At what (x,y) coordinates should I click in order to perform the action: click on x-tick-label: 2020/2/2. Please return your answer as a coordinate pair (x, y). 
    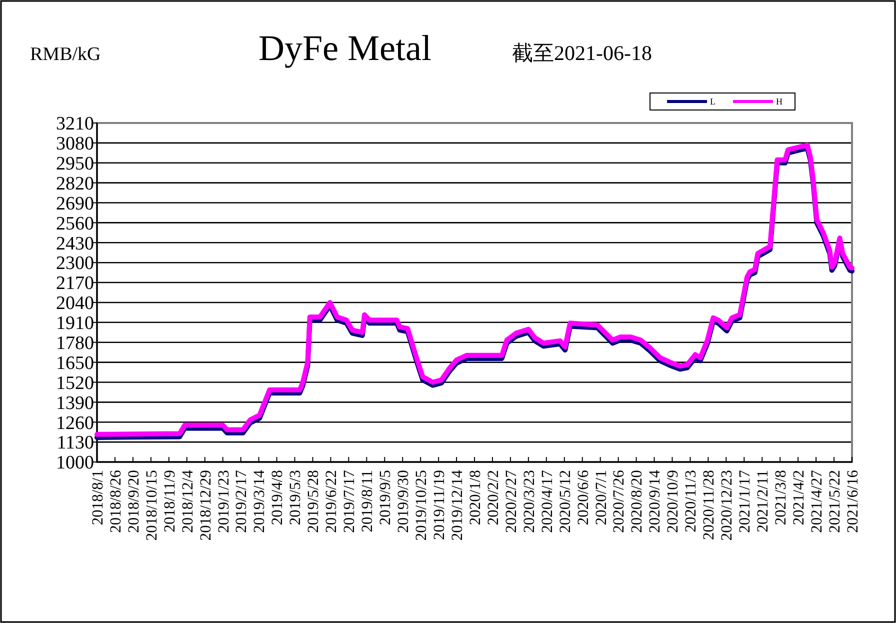
    Looking at the image, I should click on (493, 498).